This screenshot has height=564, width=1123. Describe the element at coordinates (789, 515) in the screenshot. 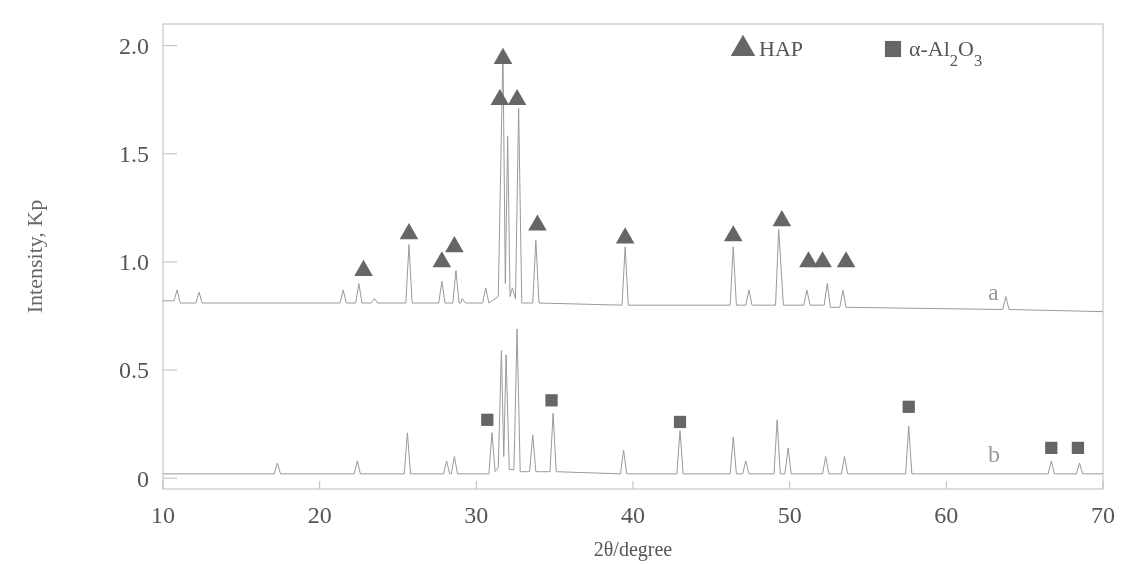

I see `x-tick-label: 50` at that location.